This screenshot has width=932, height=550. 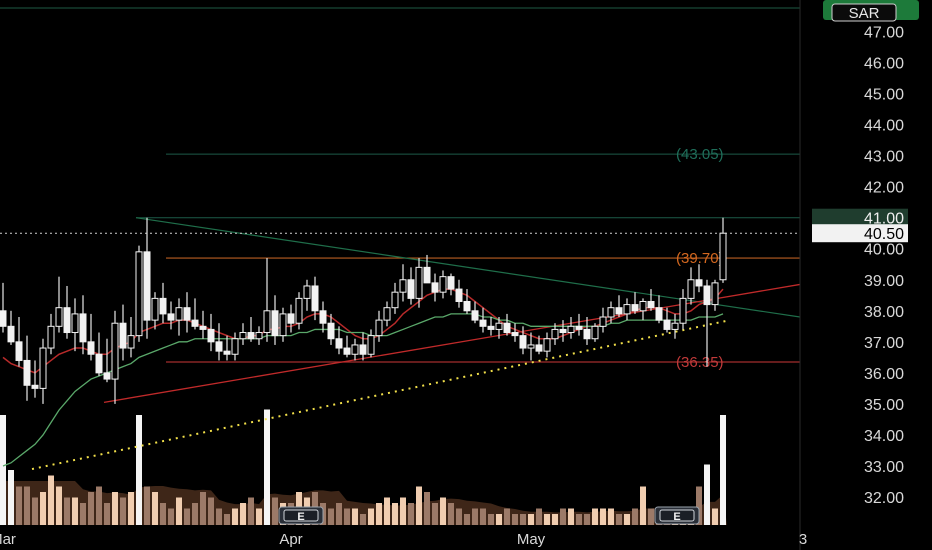 I want to click on date-tick-label: Mar, so click(x=8, y=539).